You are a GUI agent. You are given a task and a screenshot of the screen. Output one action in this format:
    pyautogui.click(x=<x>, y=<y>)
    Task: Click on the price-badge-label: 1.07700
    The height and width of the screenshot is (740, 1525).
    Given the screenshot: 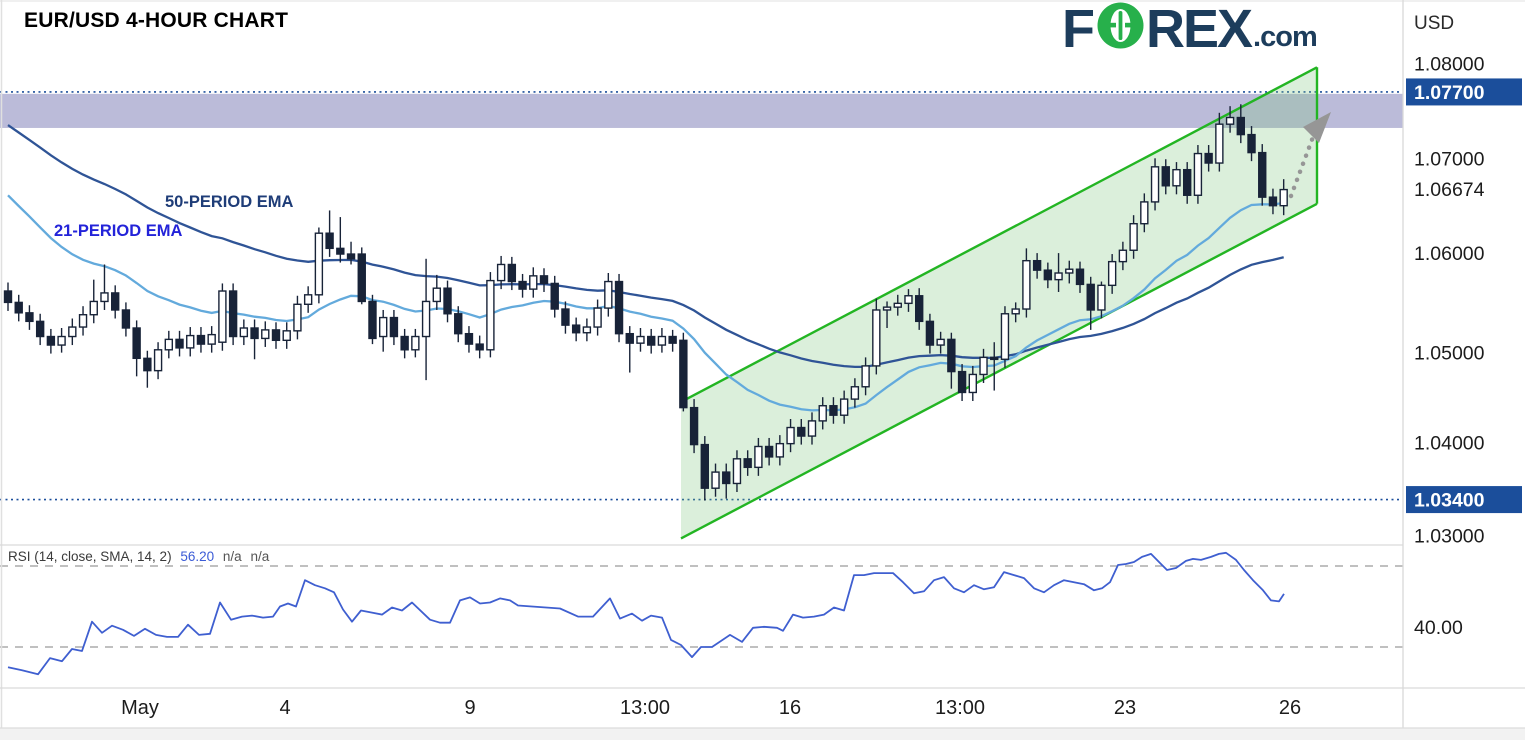 What is the action you would take?
    pyautogui.click(x=1449, y=93)
    